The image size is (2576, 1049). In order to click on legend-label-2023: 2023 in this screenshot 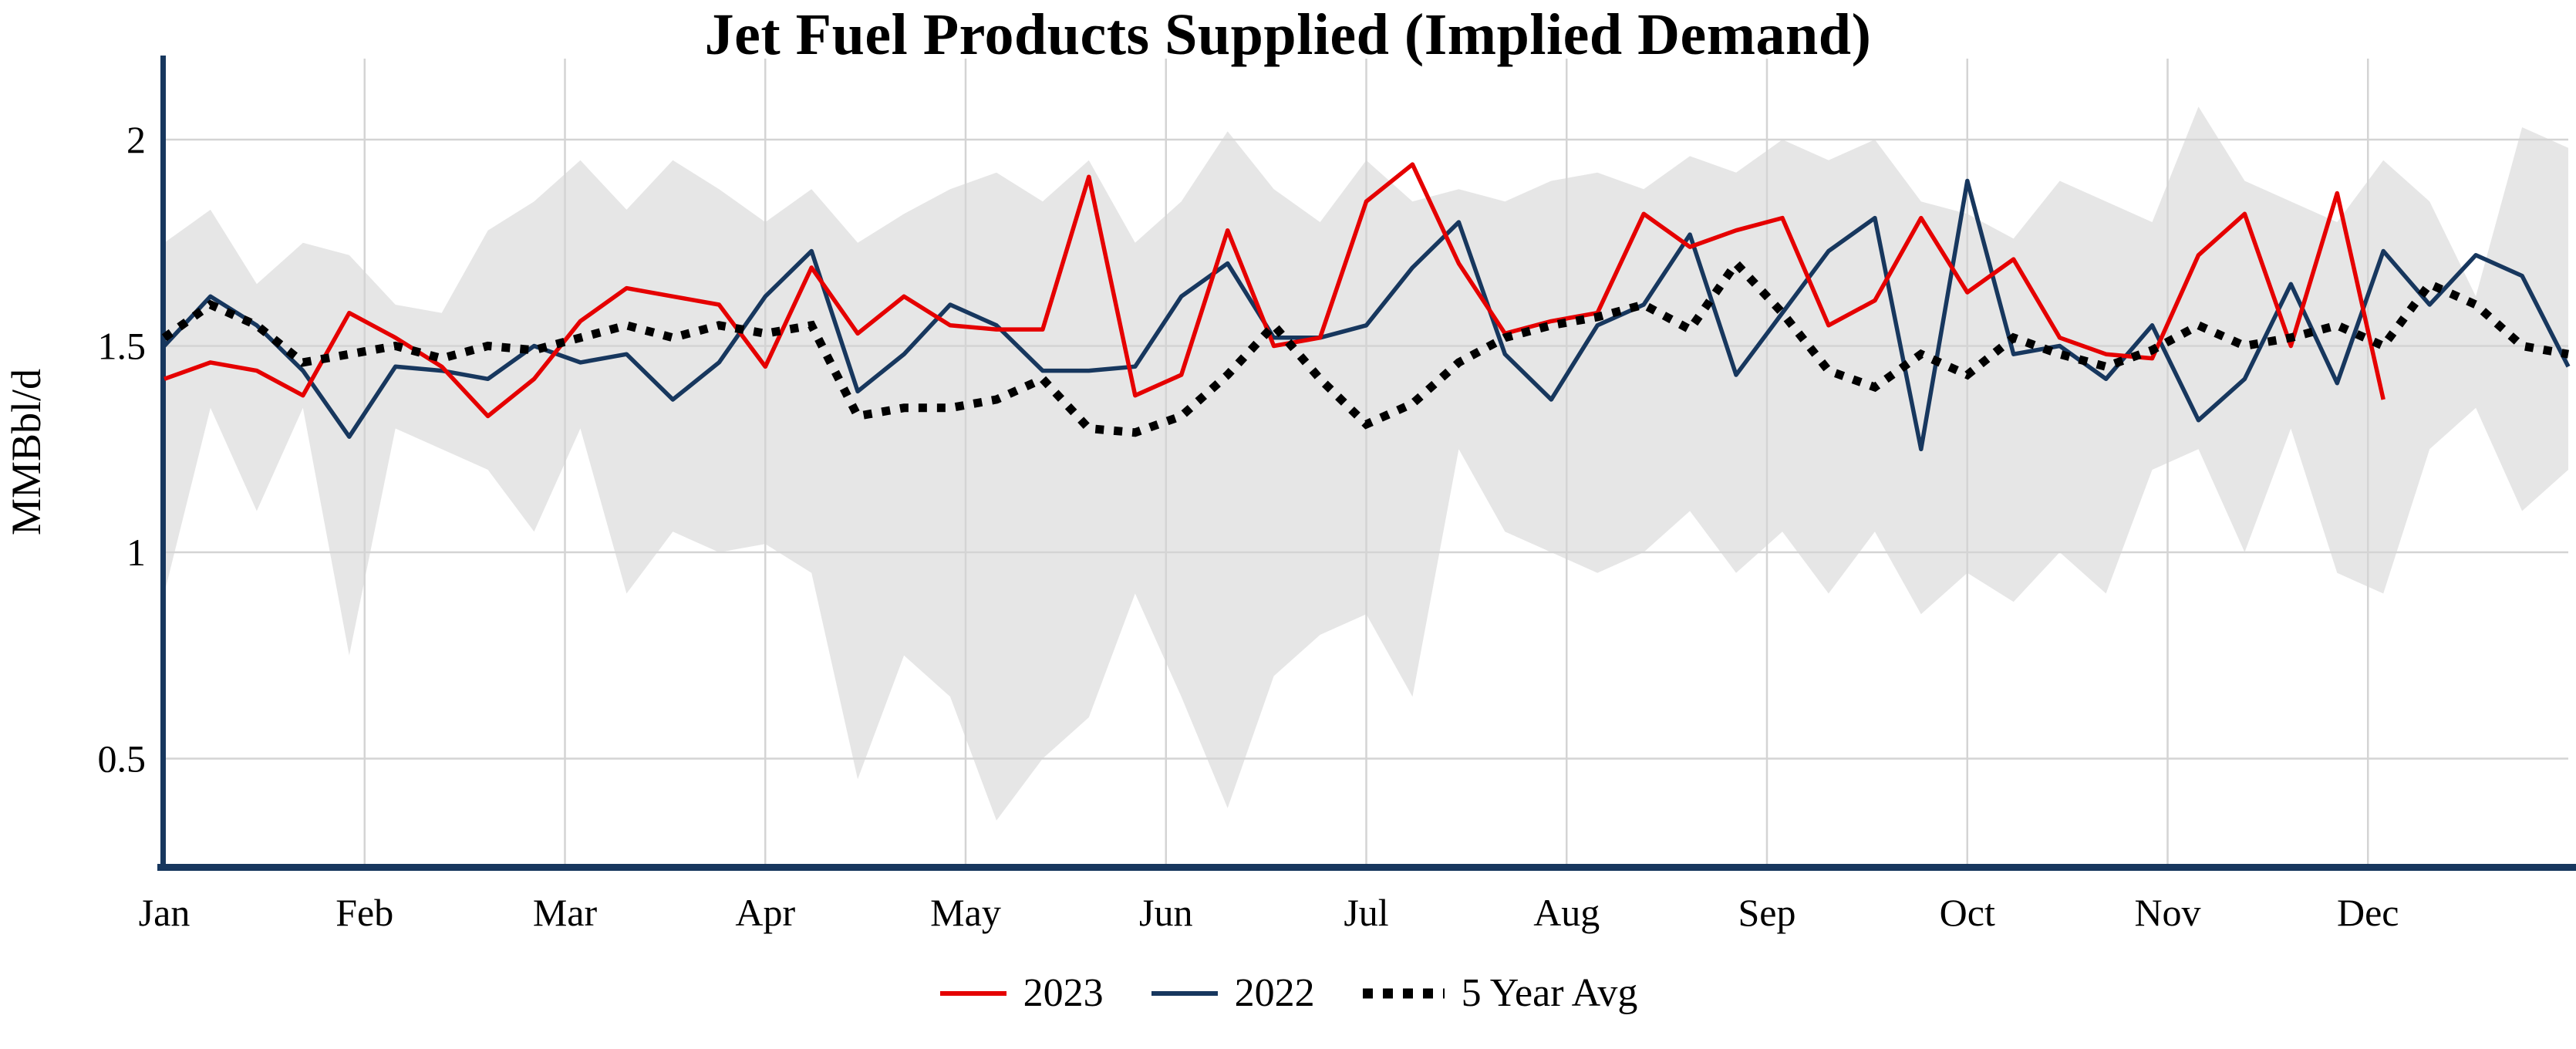, I will do `click(1063, 993)`.